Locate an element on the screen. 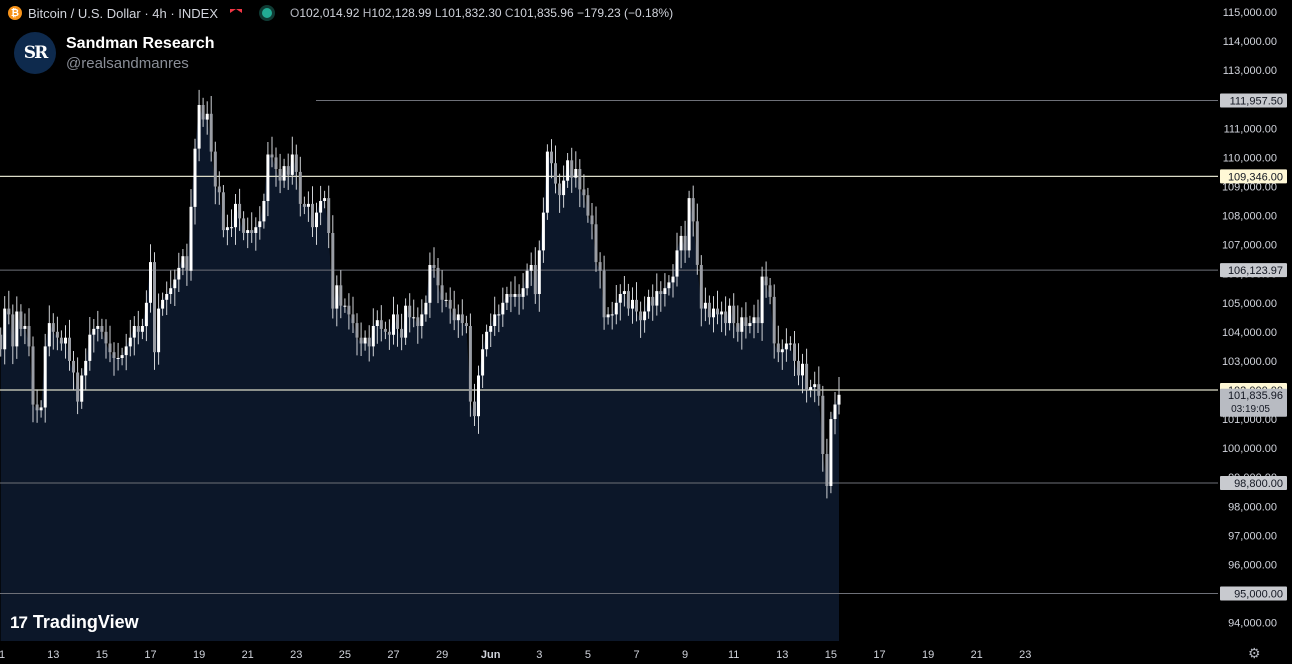 The width and height of the screenshot is (1292, 664). price-tick-label: 101,000.00 is located at coordinates (1249, 420).